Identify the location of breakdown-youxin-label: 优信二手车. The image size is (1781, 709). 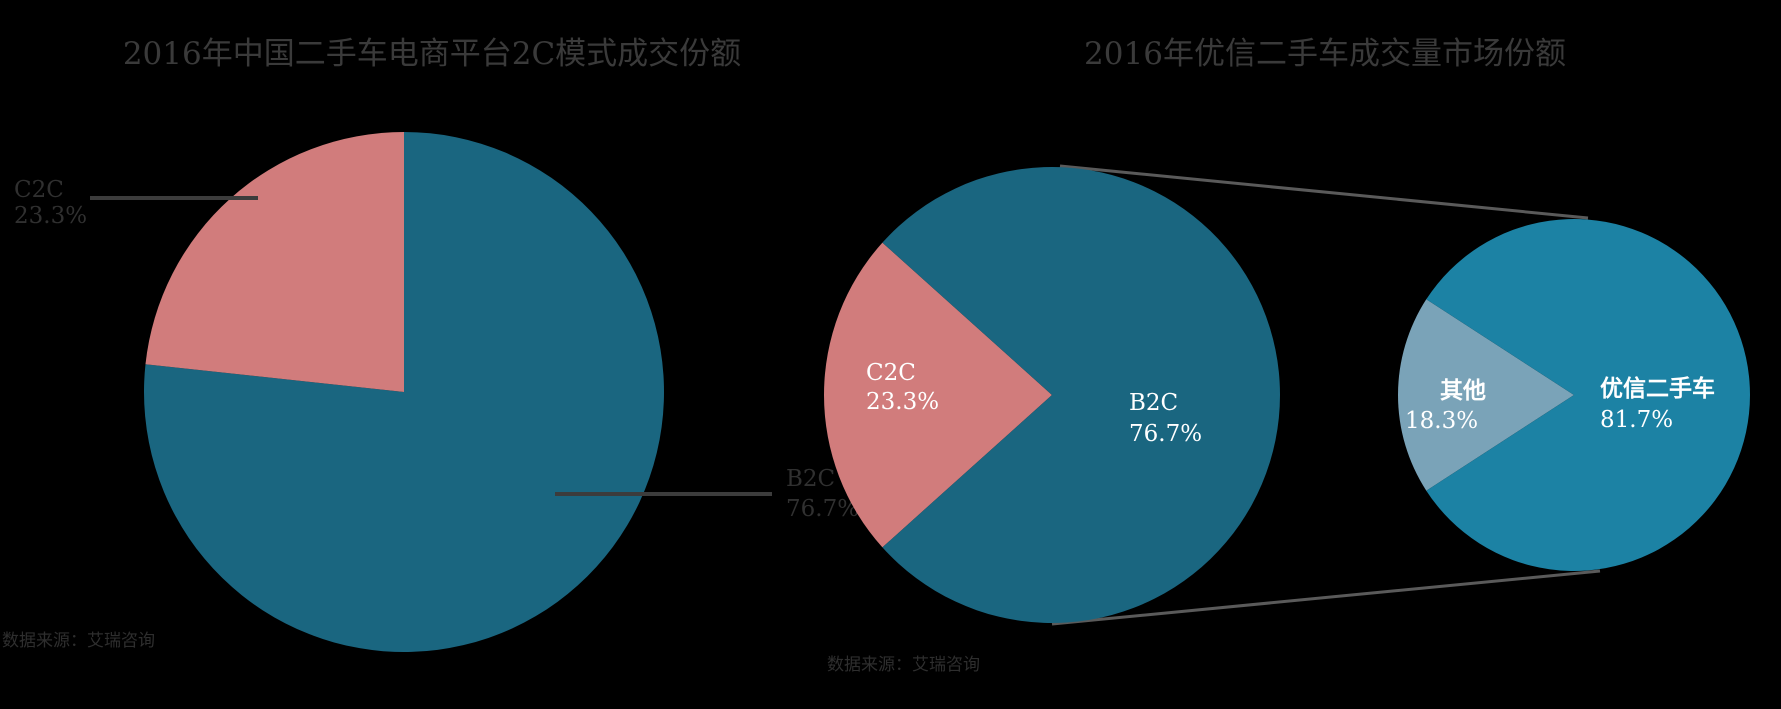
(1657, 388).